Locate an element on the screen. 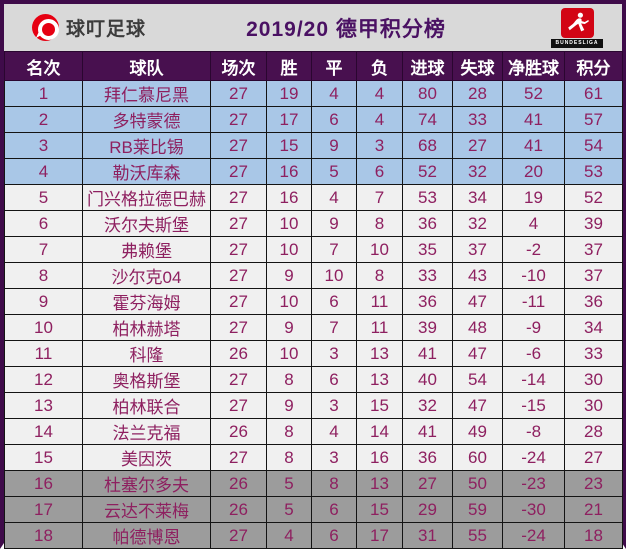 Image resolution: width=626 pixels, height=549 pixels. table-cell: 20 is located at coordinates (533, 171).